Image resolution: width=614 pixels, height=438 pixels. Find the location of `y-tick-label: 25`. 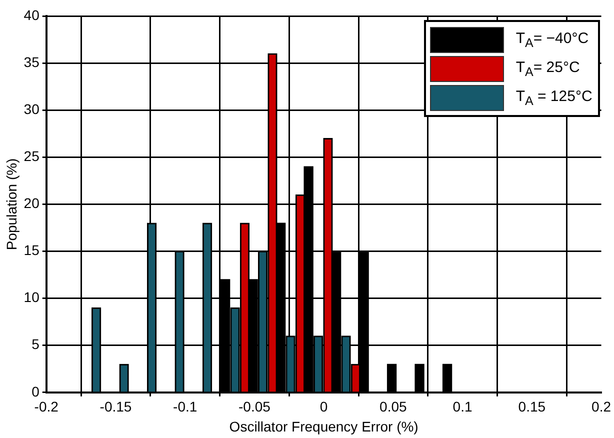

y-tick-label: 25 is located at coordinates (32, 156).